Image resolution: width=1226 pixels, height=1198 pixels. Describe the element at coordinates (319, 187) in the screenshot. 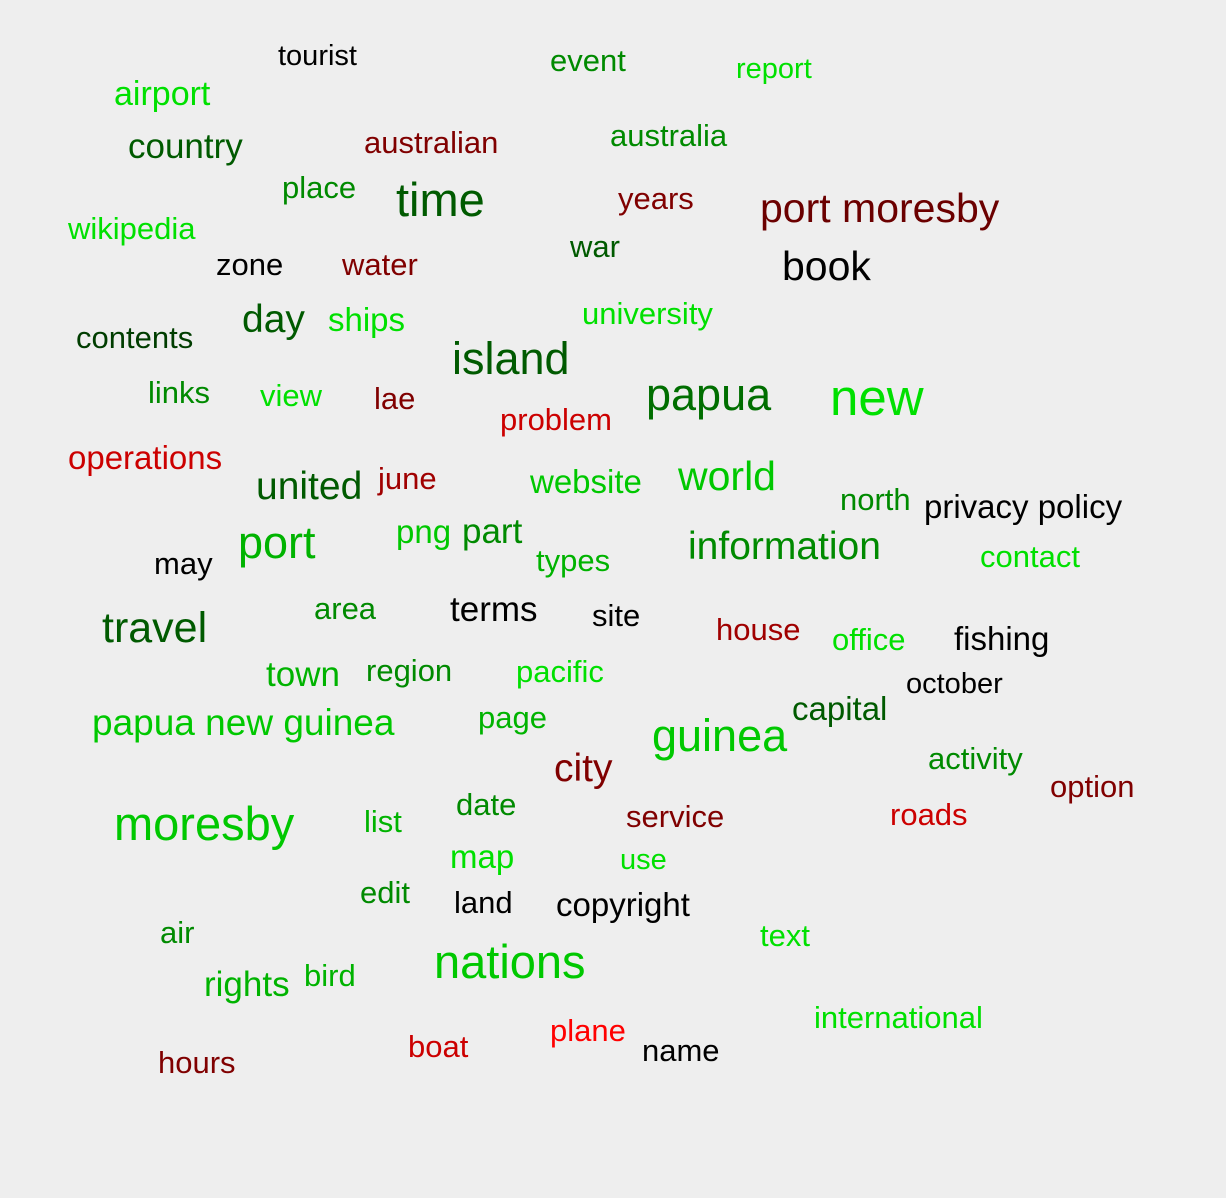

I see `cloud-word-place: place` at that location.